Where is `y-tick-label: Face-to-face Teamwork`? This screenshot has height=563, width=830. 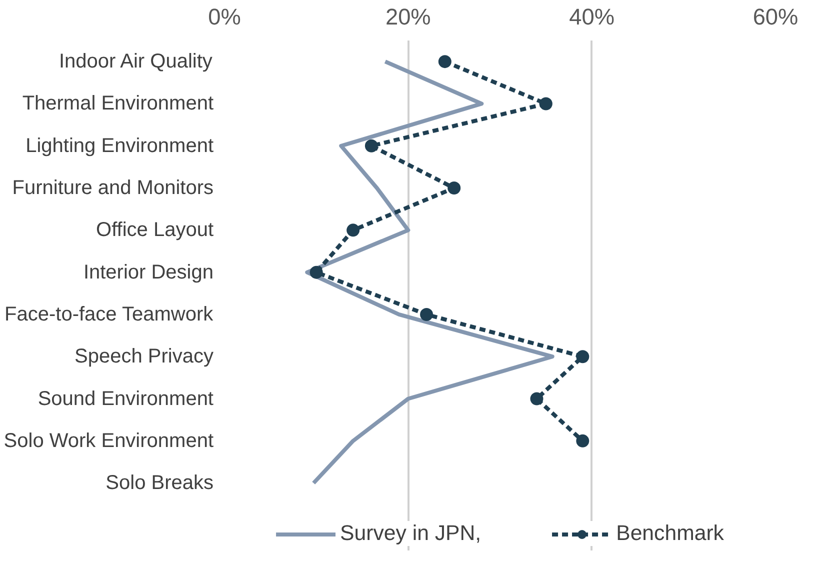
y-tick-label: Face-to-face Teamwork is located at coordinates (109, 314).